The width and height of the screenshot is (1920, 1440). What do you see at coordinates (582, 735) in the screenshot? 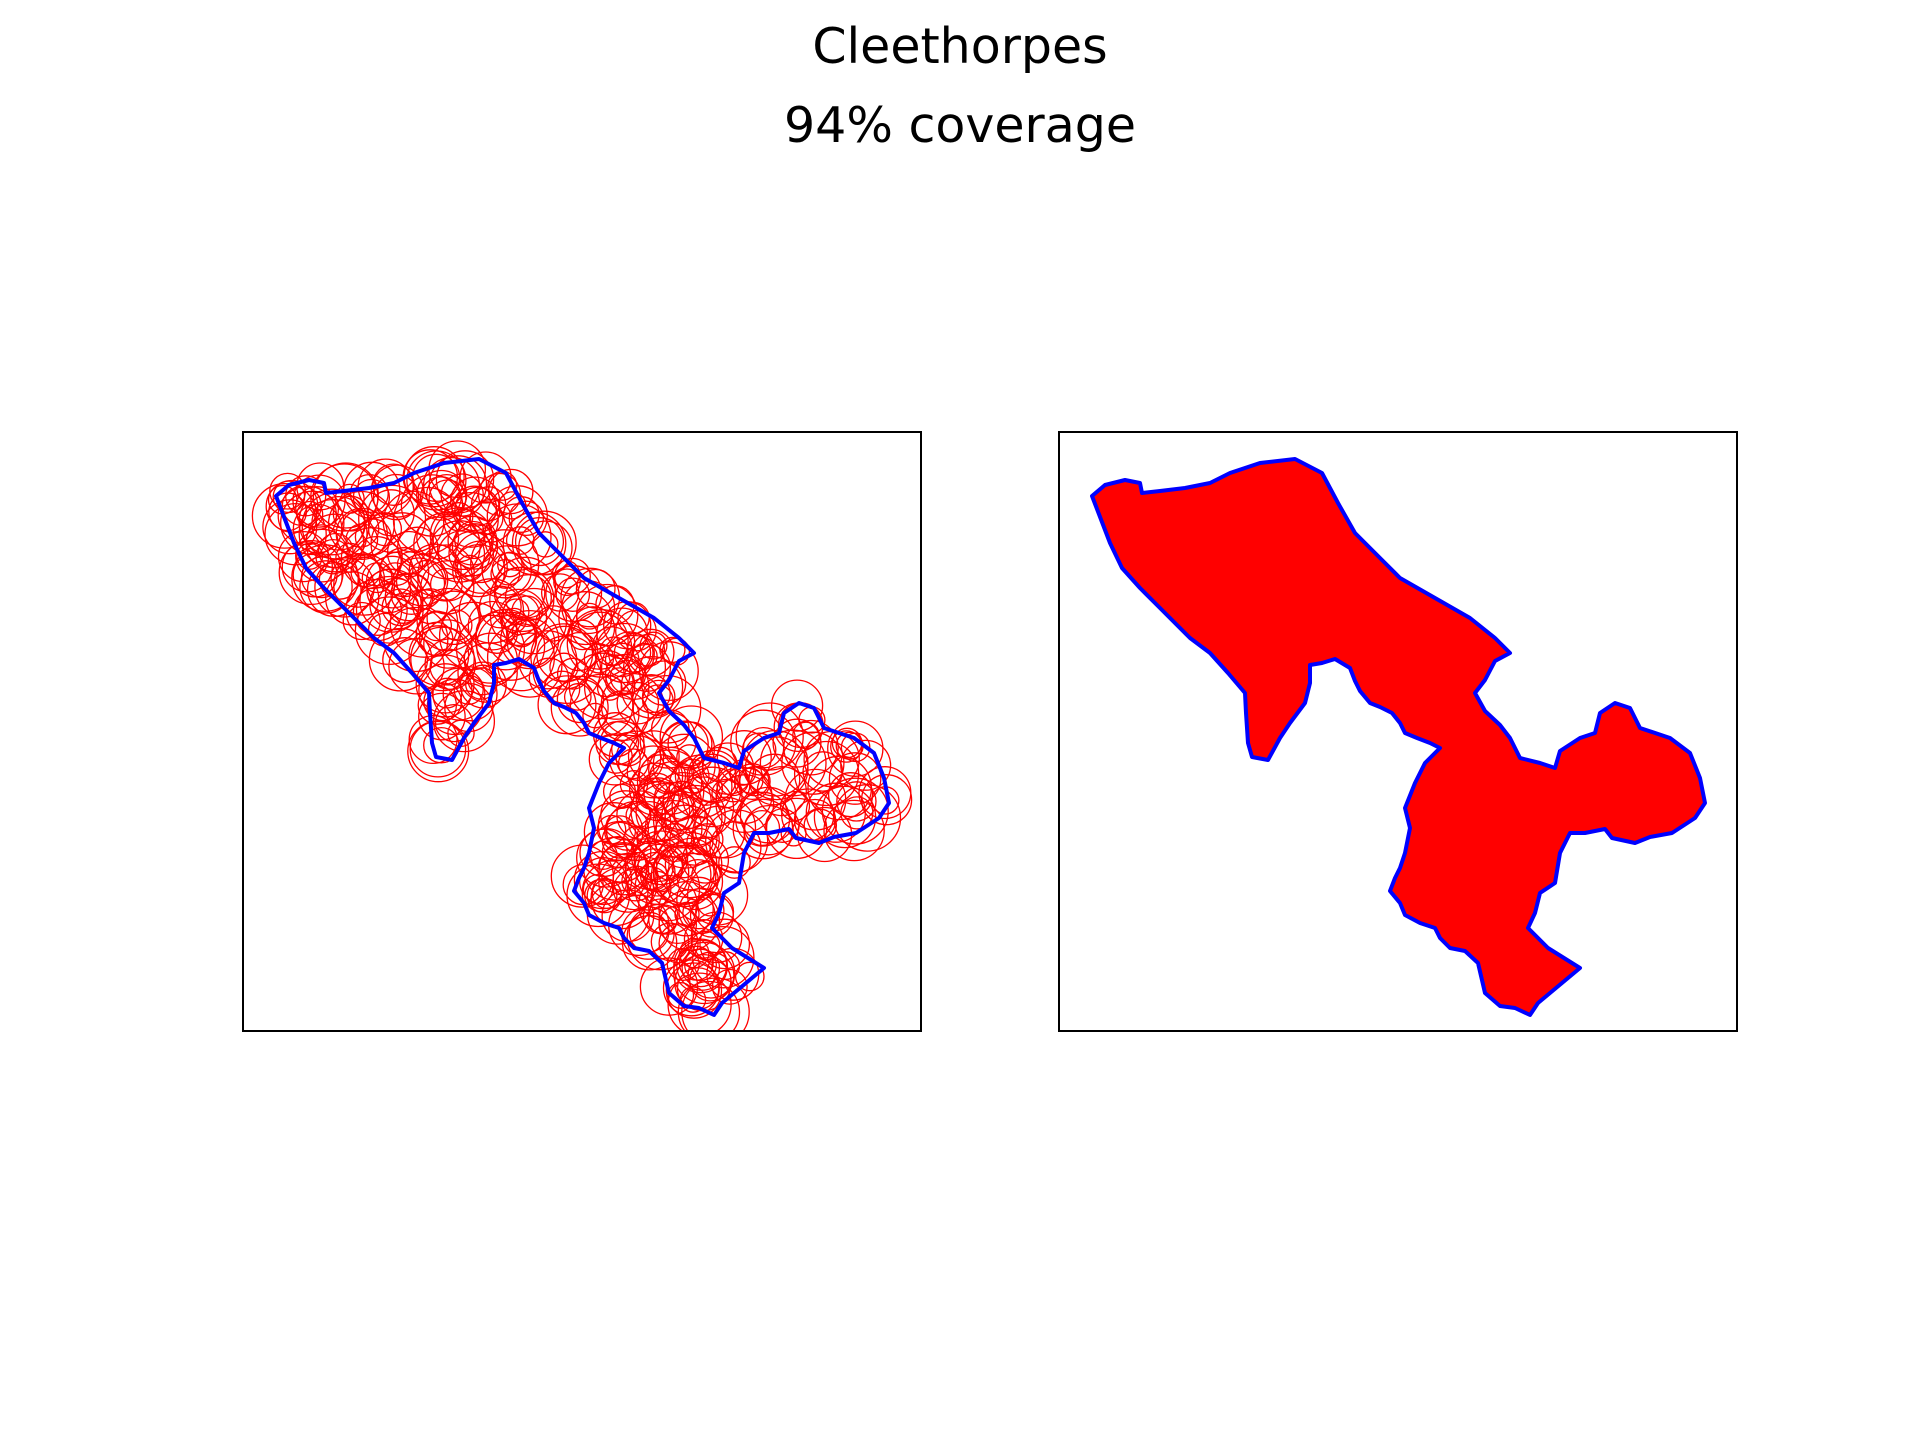
I see `circle-packing-map` at bounding box center [582, 735].